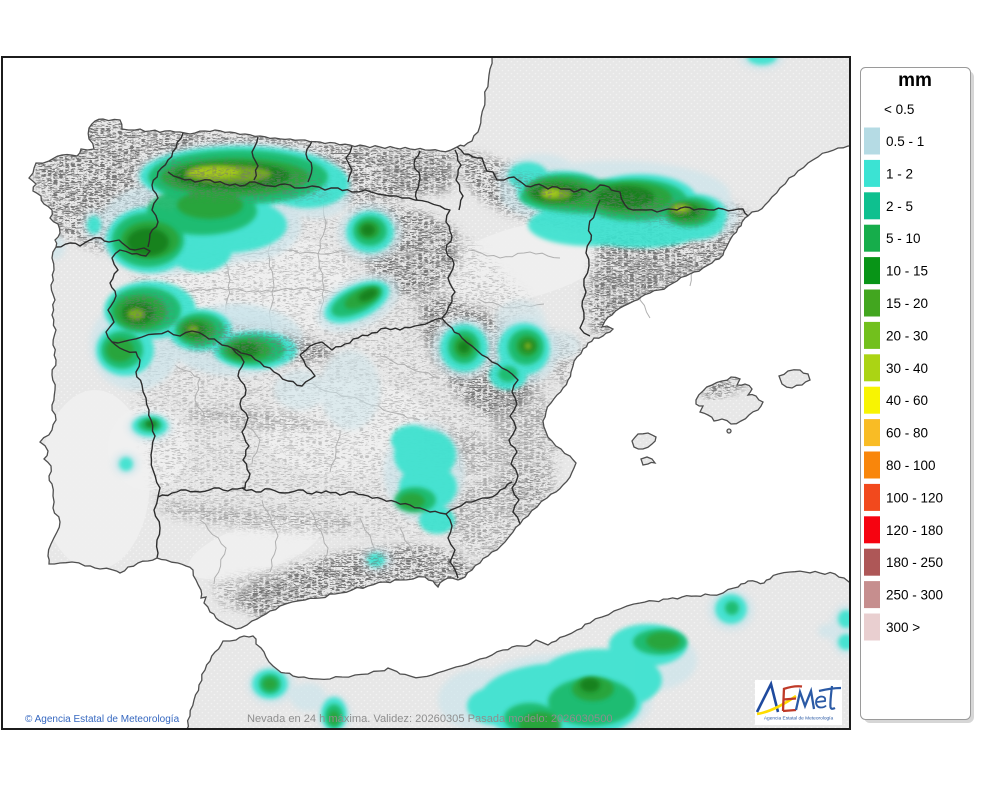  I want to click on svg-text: 180 - 250, so click(914, 562).